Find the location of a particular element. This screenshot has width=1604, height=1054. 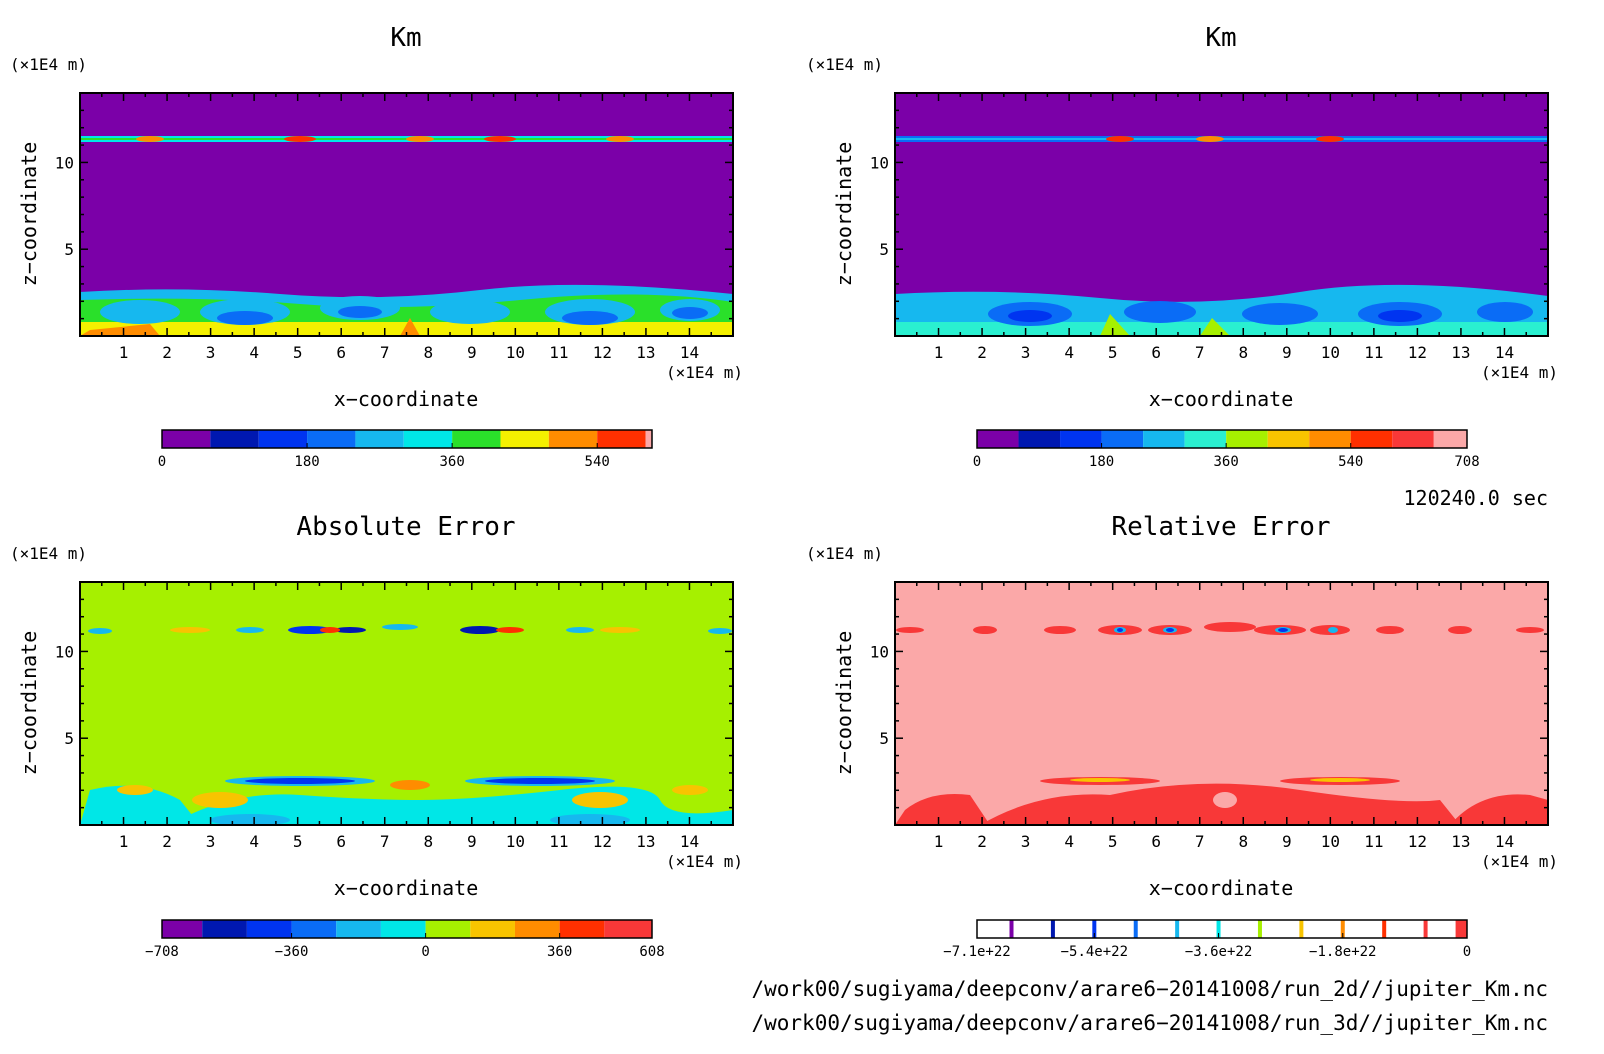

colorbar-label: 540 is located at coordinates (597, 462).